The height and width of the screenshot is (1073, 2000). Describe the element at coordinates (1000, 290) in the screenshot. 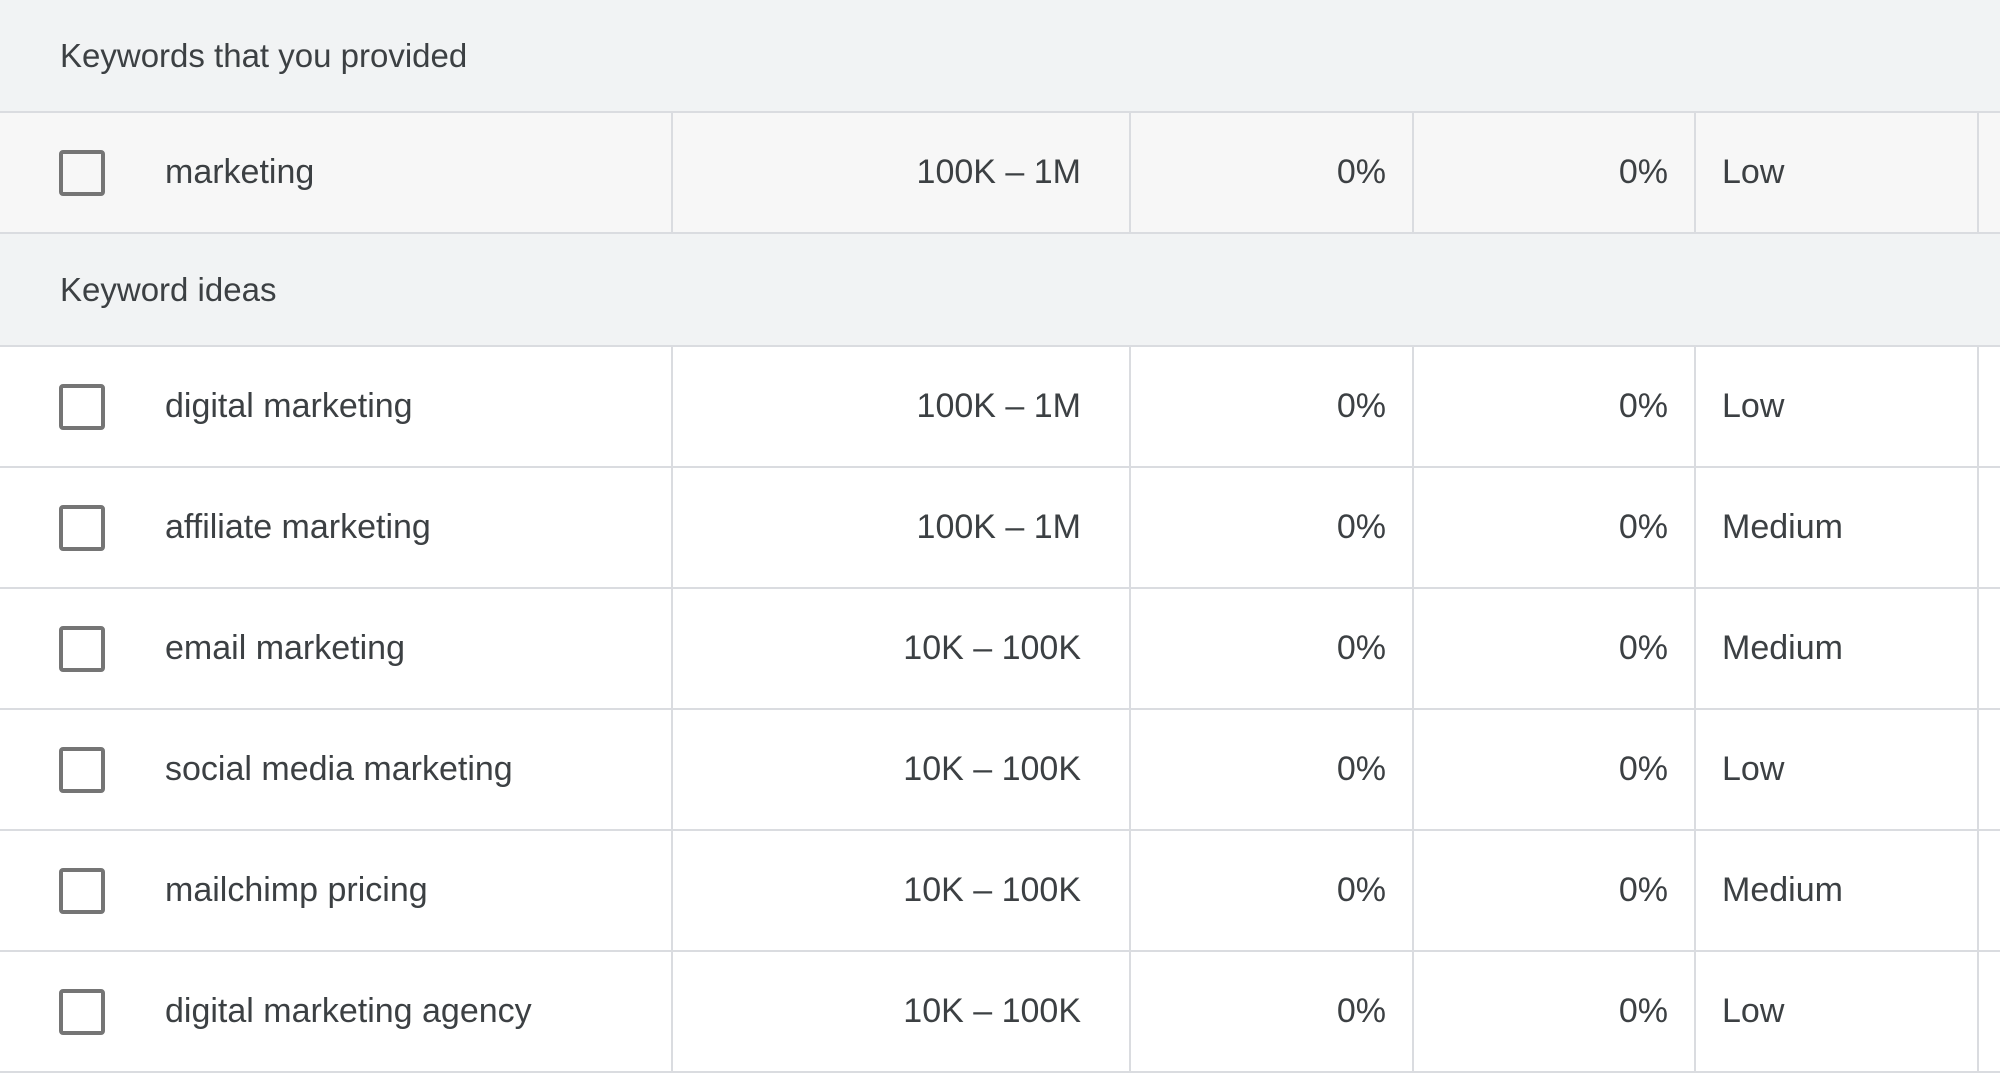

I see `section-header: Keyword ideas` at that location.